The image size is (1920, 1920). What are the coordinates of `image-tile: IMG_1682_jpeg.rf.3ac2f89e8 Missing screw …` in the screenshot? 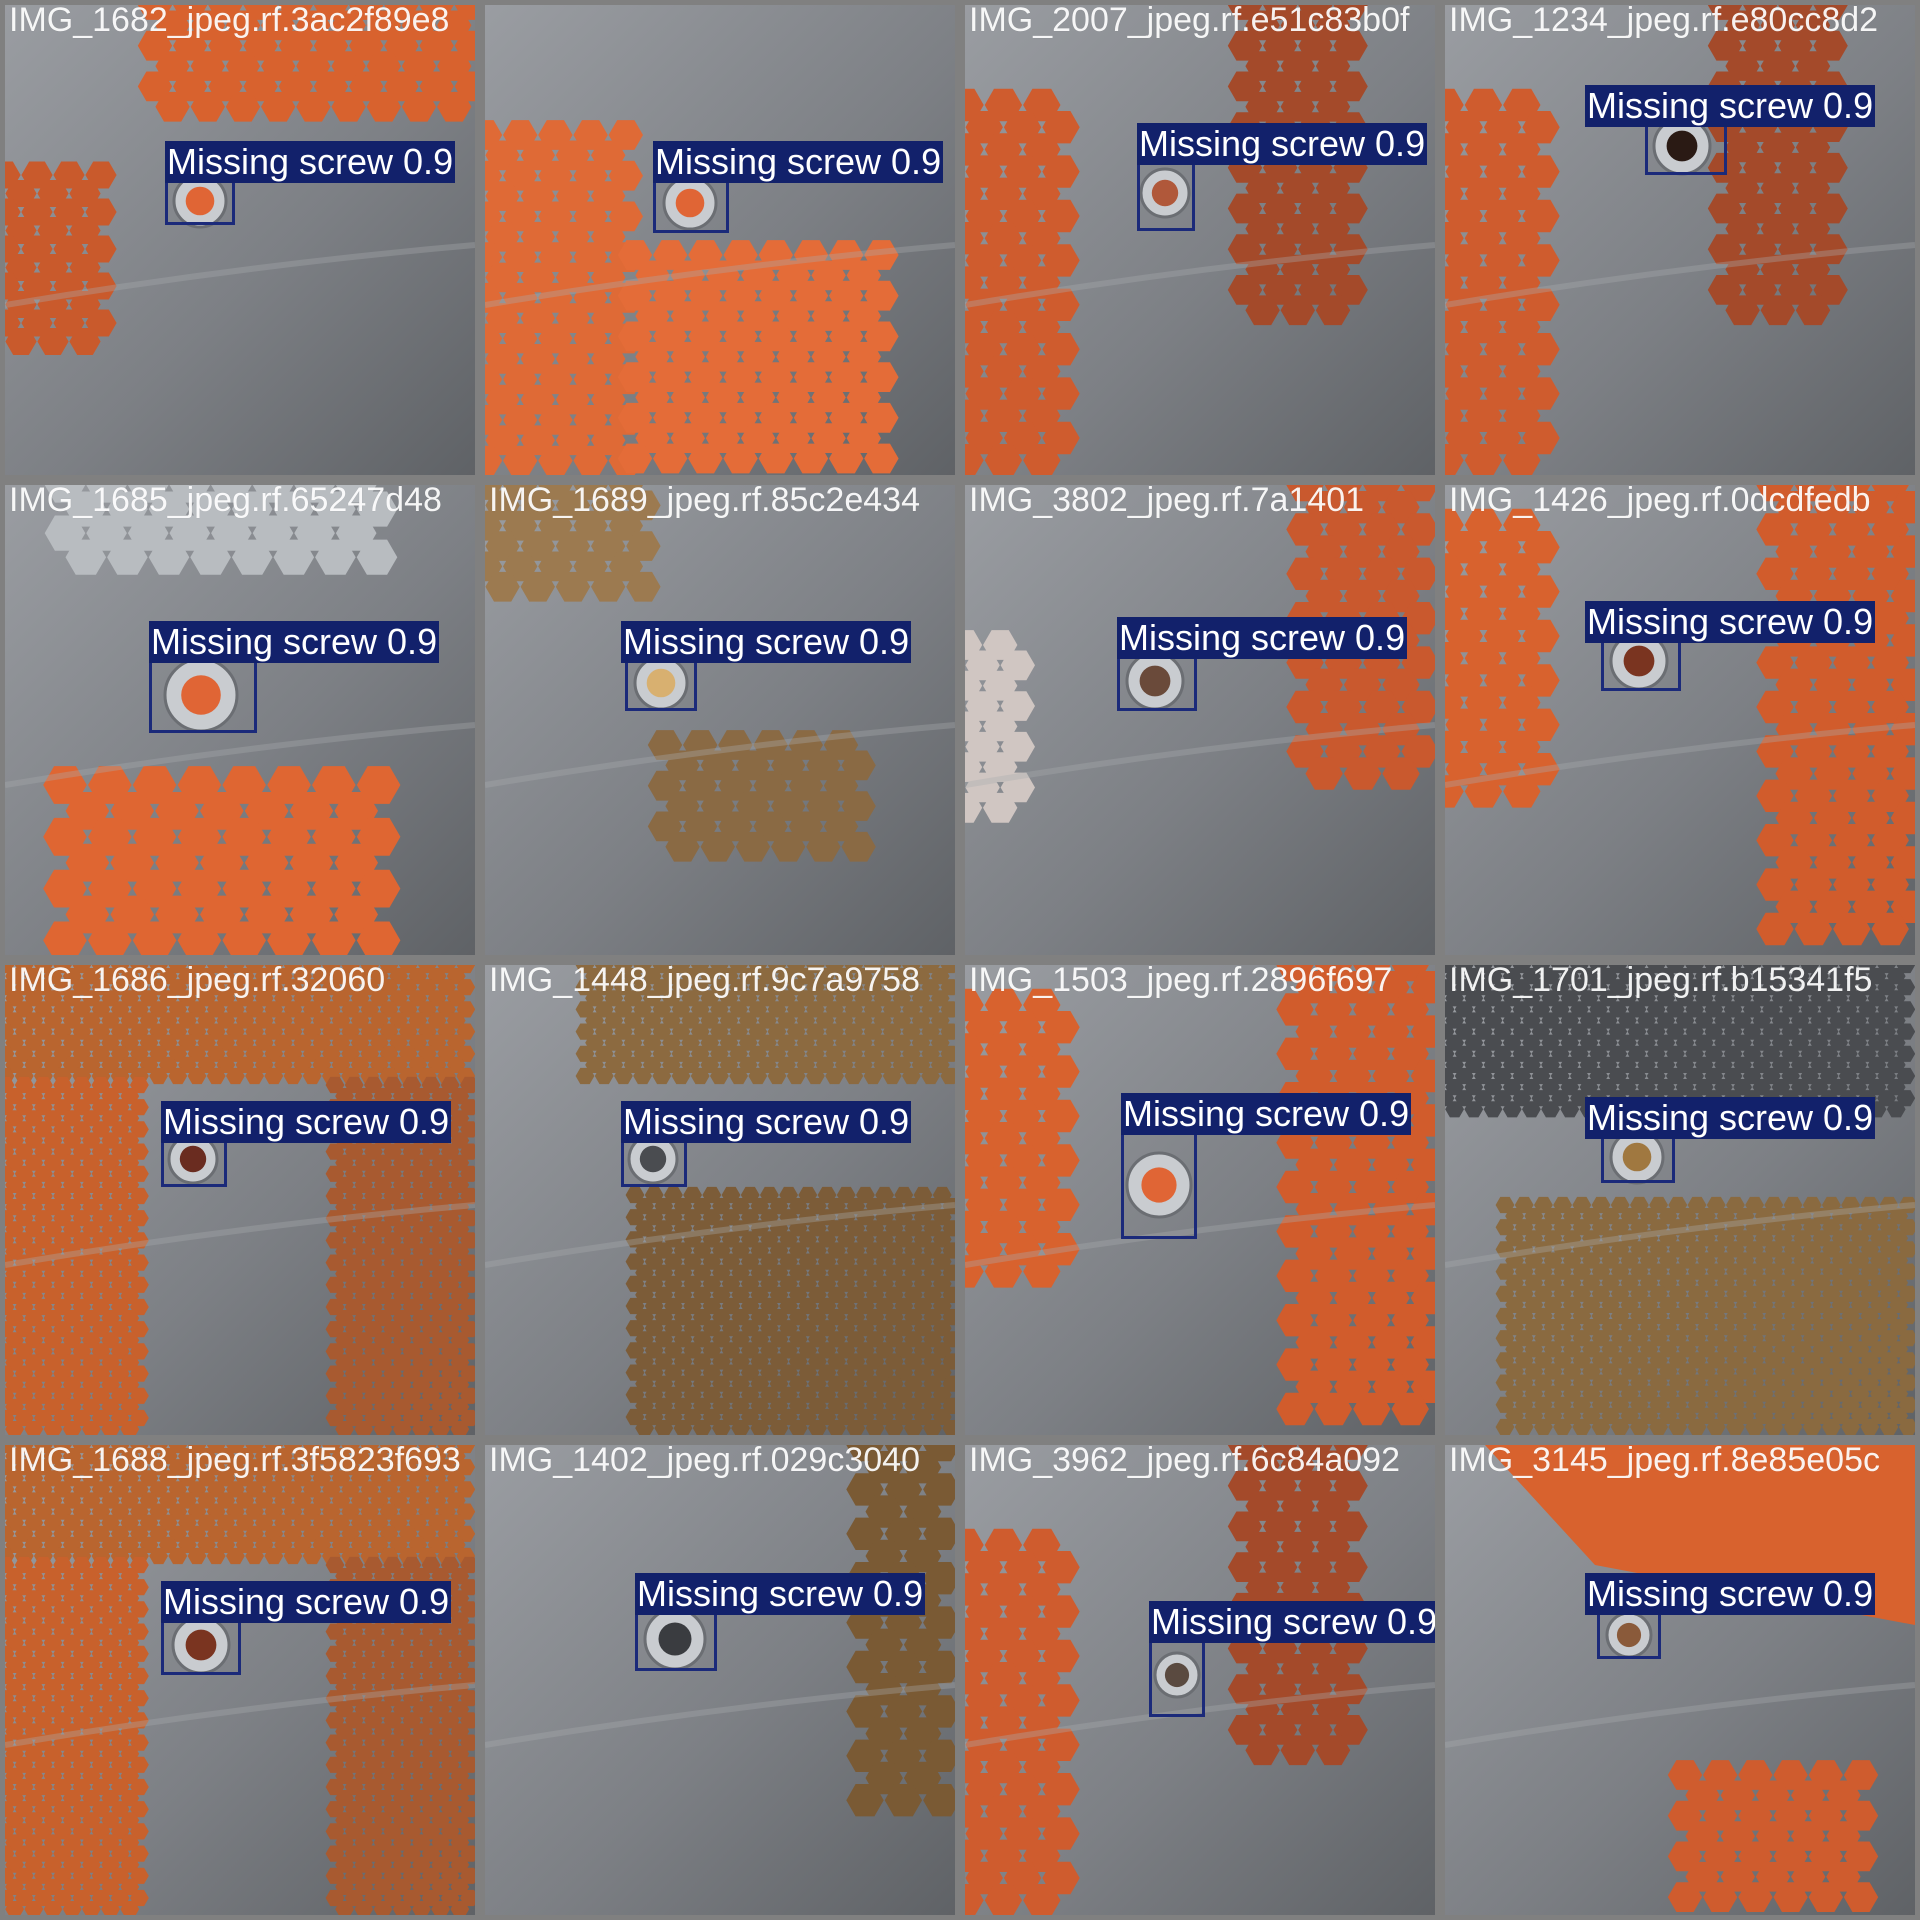 It's located at (240, 240).